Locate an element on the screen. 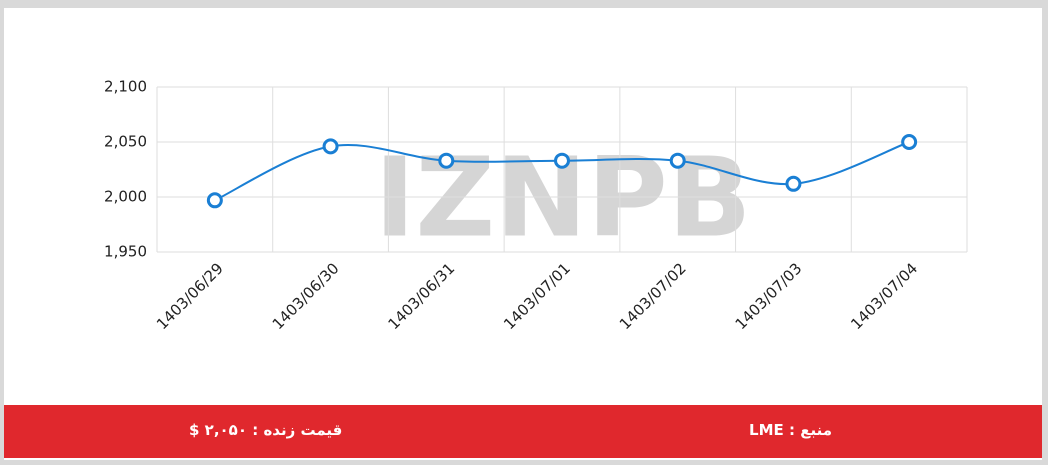 The image size is (1048, 465). footer-bar: منبع : LME قیمت زنده : ۲,۰۵۰ $ is located at coordinates (523, 431).